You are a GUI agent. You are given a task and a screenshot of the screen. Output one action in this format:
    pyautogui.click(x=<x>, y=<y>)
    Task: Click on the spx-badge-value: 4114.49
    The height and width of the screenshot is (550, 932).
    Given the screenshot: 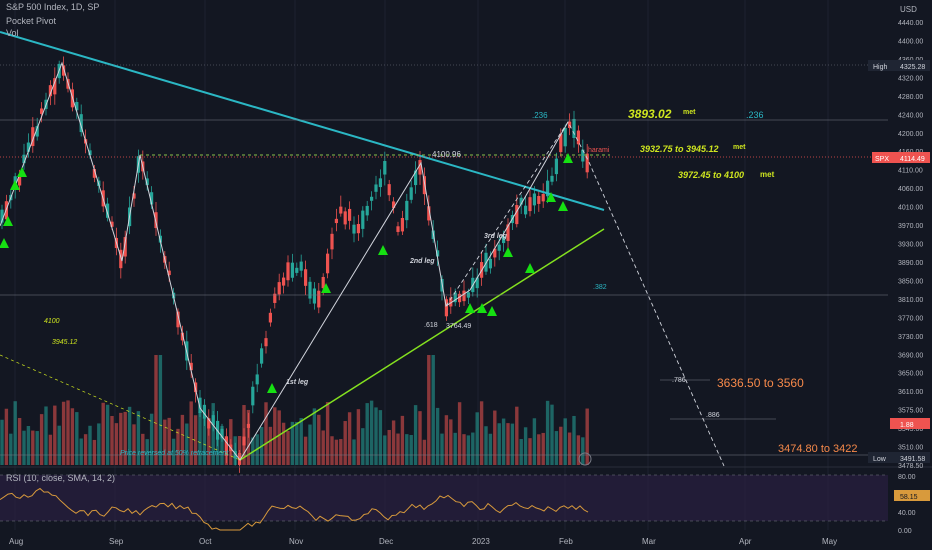 What is the action you would take?
    pyautogui.click(x=912, y=159)
    